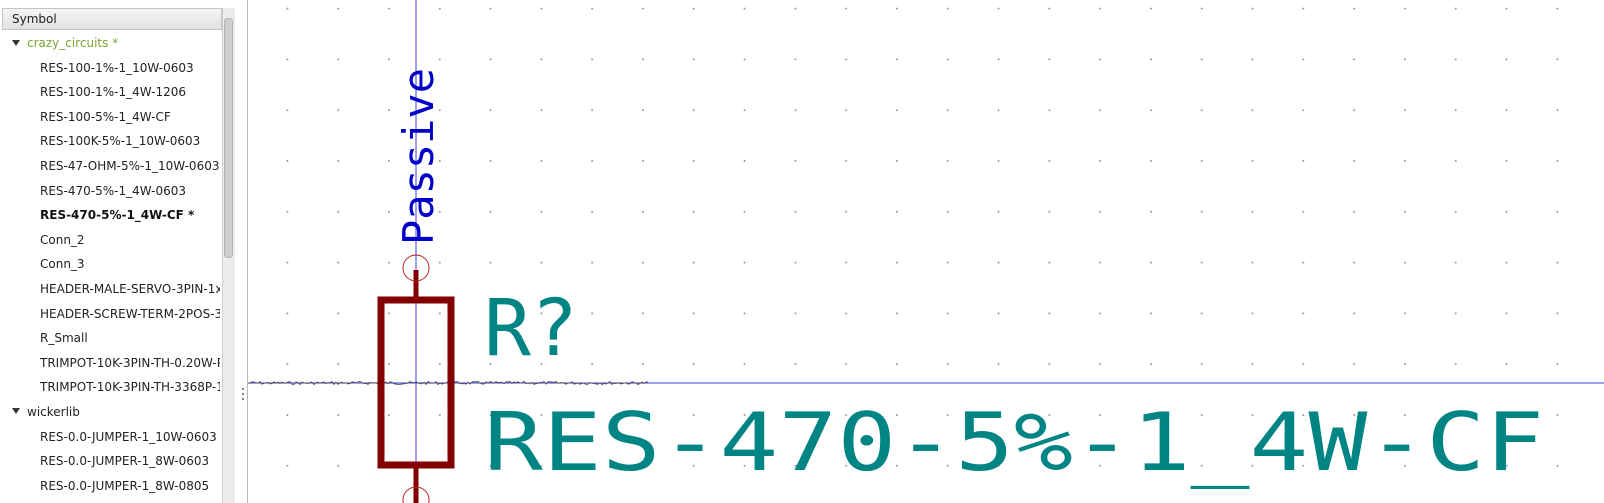  I want to click on symbol-list-item: HEADER-MALE-SERVO-3PIN-1x3-, so click(111, 289).